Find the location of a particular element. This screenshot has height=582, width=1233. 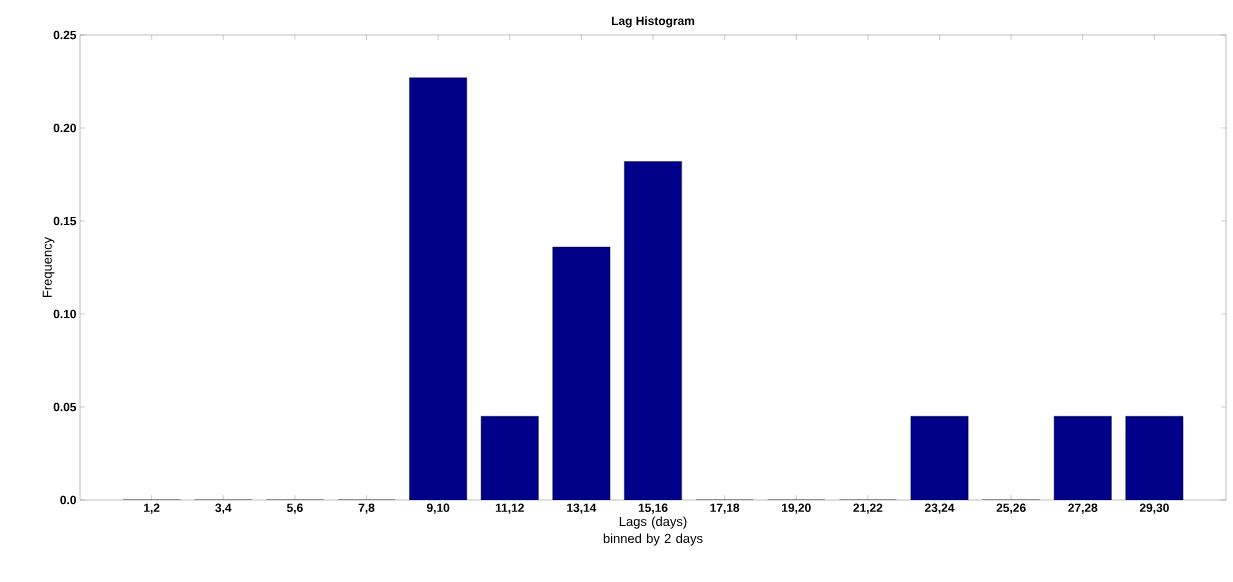

x-tick-label: 1,2 is located at coordinates (152, 508).